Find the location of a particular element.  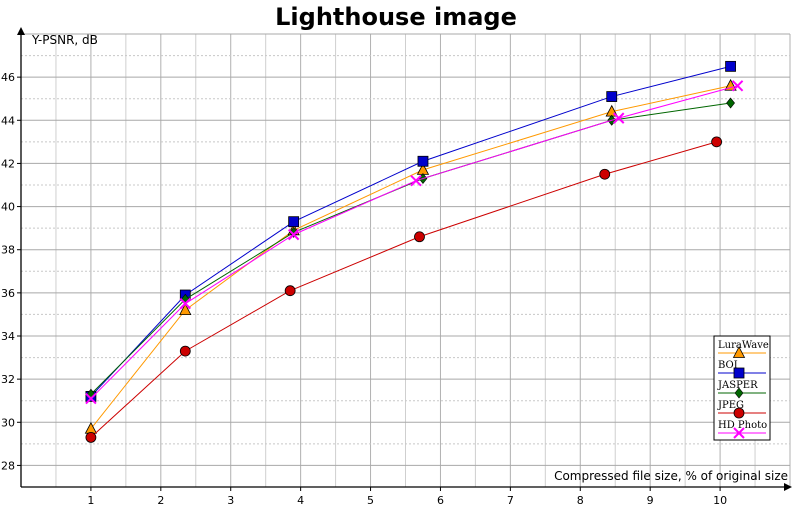

legend-label: HD Photo is located at coordinates (742, 425).